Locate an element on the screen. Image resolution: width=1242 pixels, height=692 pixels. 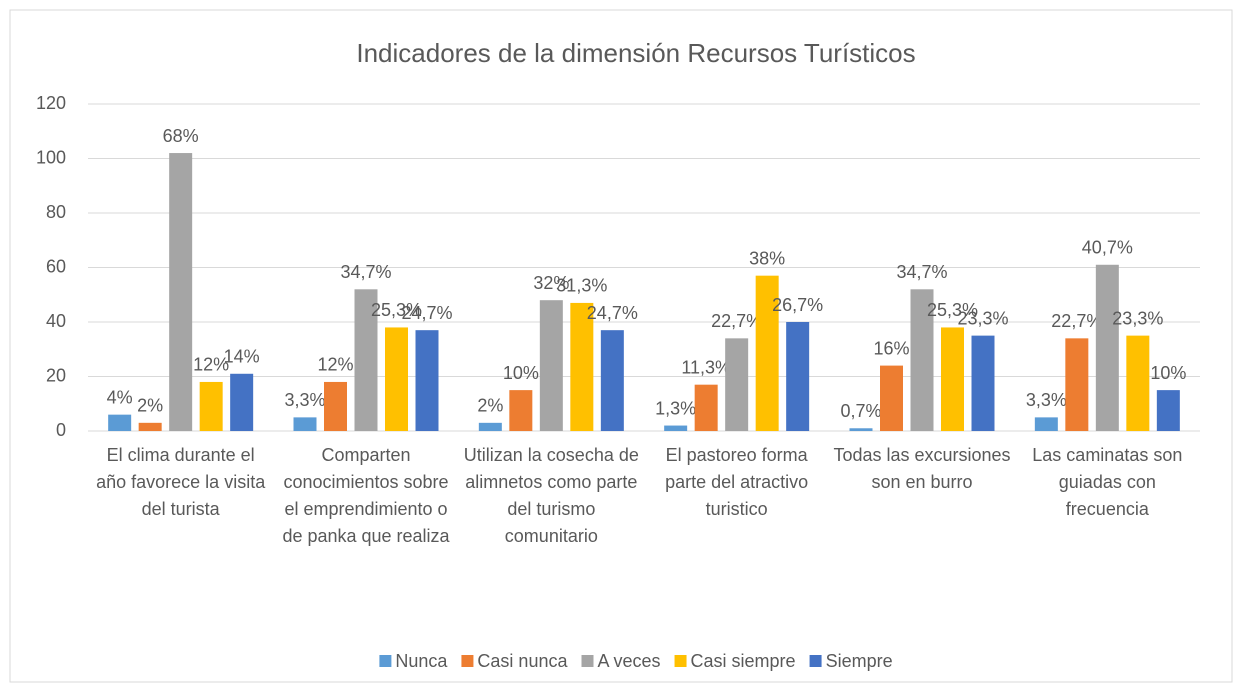
data-label: 4% is located at coordinates (120, 397).